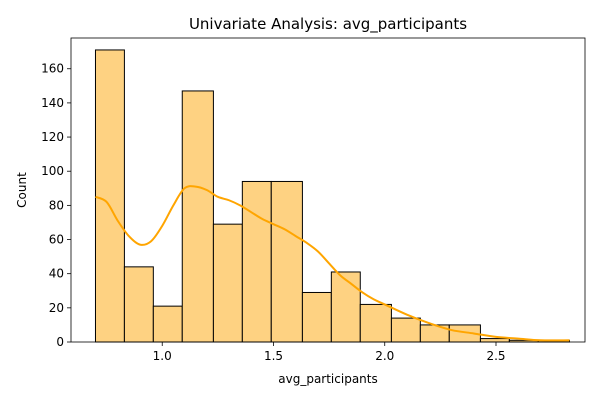 The image size is (600, 400). I want to click on y-tick-label: 40, so click(56, 274).